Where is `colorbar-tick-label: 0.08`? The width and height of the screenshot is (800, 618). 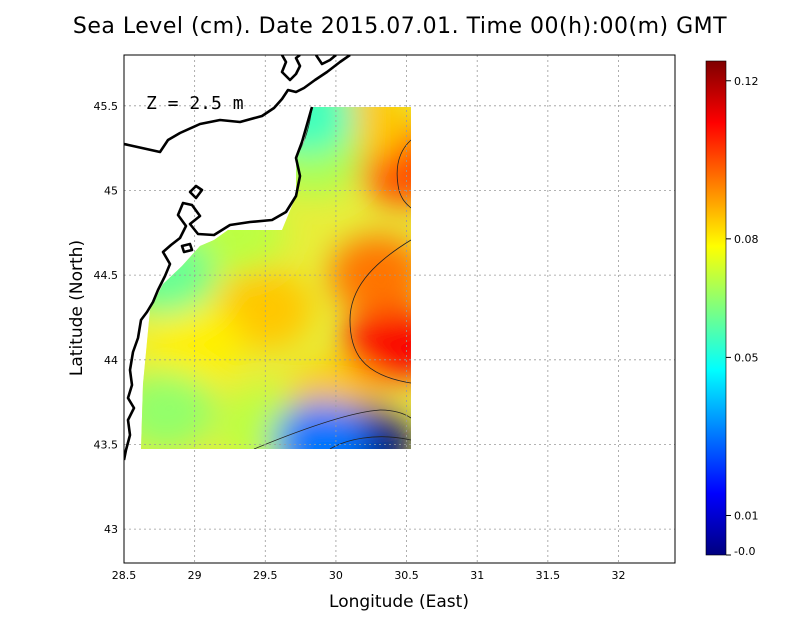
colorbar-tick-label: 0.08 is located at coordinates (746, 239).